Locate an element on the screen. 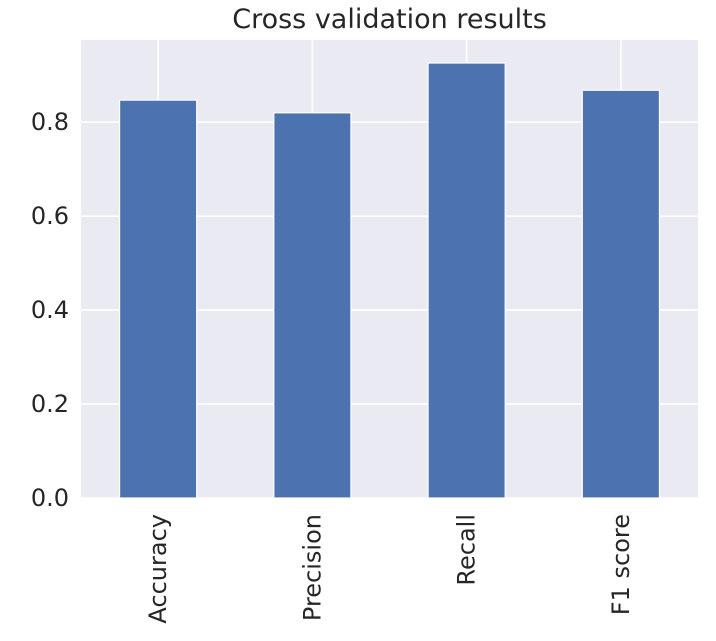 Image resolution: width=716 pixels, height=641 pixels. bar-recall is located at coordinates (466, 280).